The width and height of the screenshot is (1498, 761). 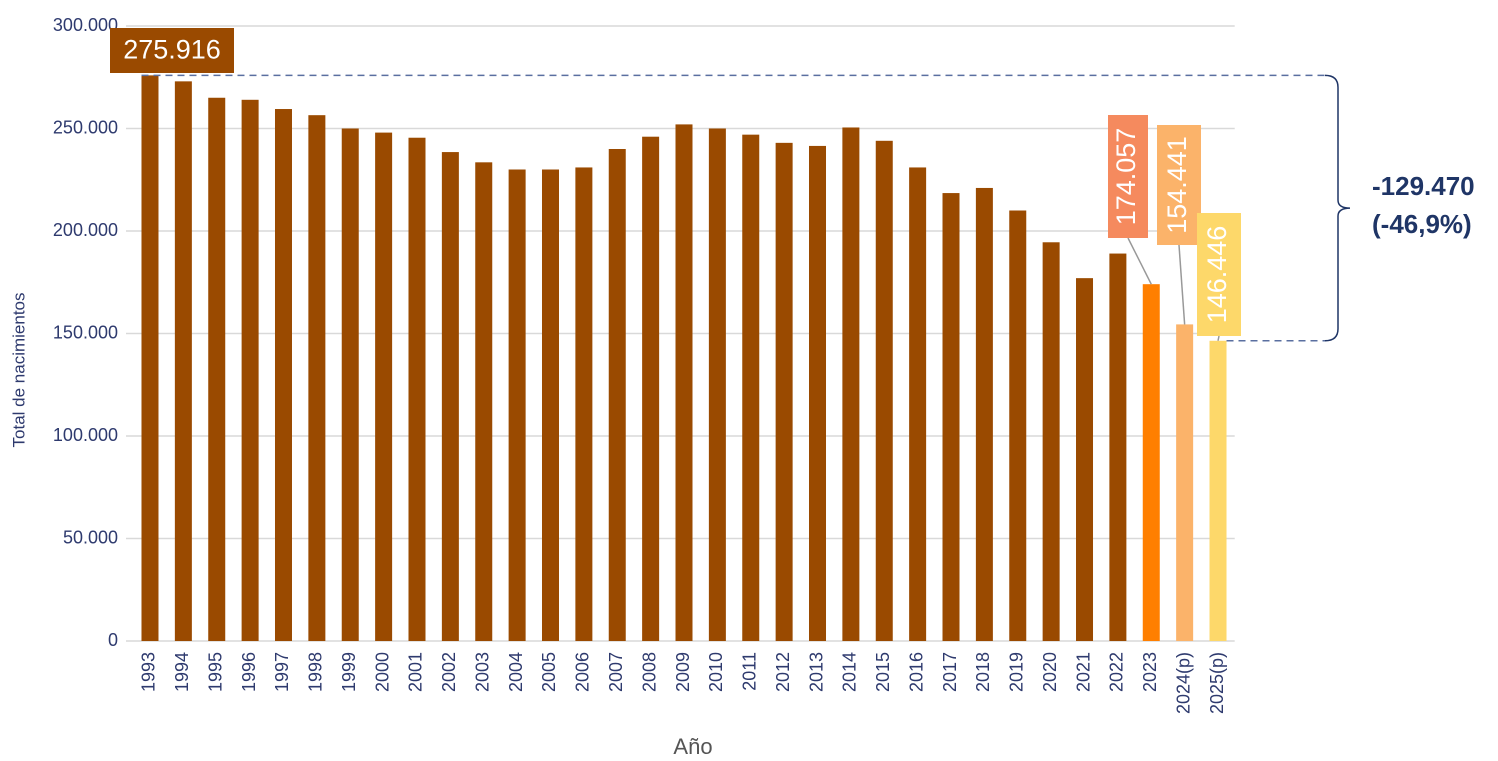 What do you see at coordinates (850, 672) in the screenshot?
I see `x-tick-label: 2014` at bounding box center [850, 672].